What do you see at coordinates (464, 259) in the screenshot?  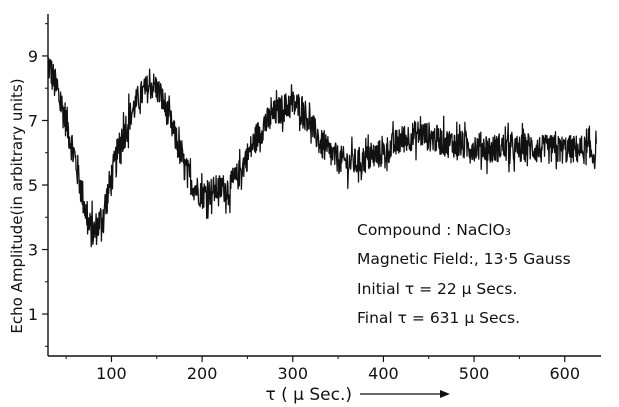 I see `annotation-magnetic-field: Magnetic Field:, 13·5 Gauss` at bounding box center [464, 259].